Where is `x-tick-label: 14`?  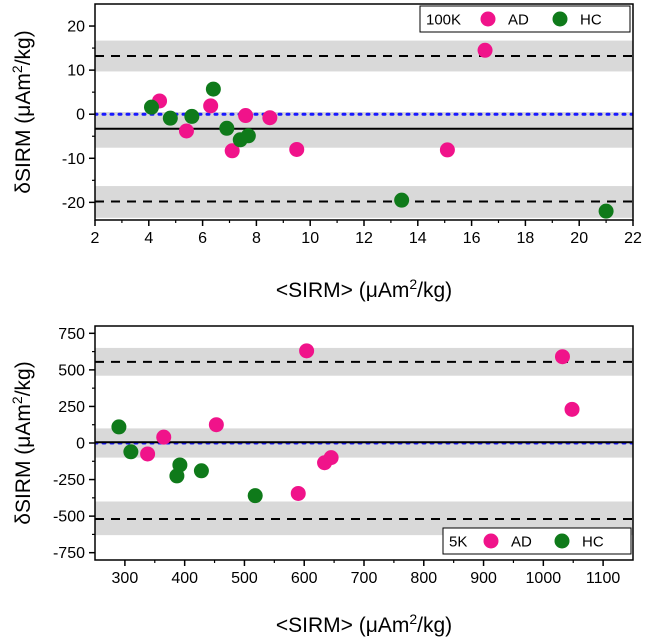
x-tick-label: 14 is located at coordinates (418, 238).